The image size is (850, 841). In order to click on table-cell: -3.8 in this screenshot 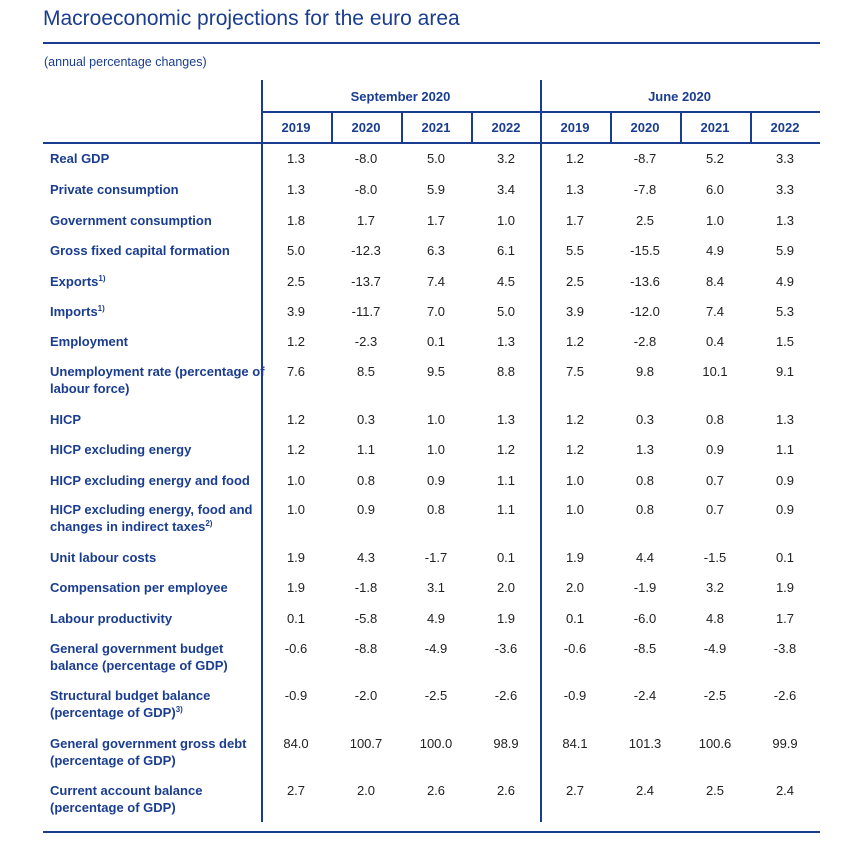, I will do `click(785, 648)`.